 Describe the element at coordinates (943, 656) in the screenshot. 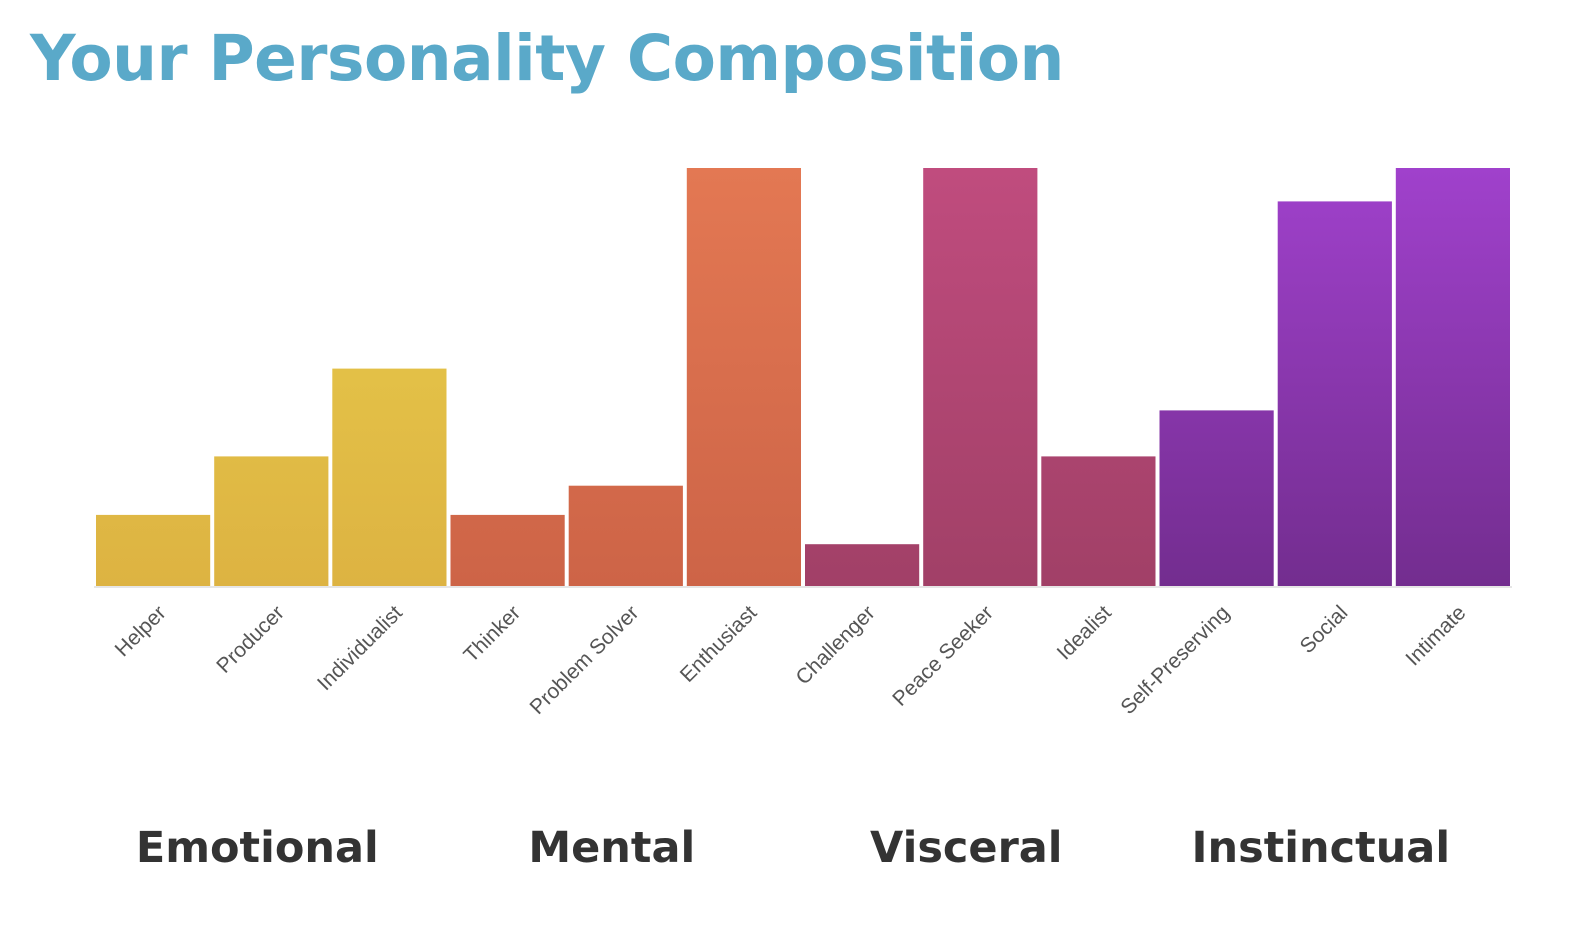

I see `tick-label-peace-seeker: Peace Seeker` at that location.